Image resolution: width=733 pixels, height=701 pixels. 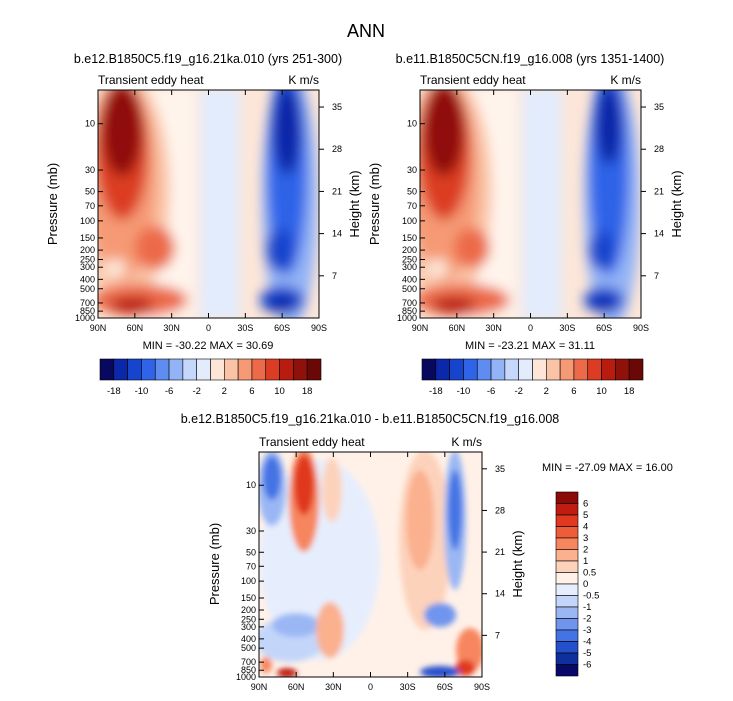 I want to click on panel-right-y2label: Height (km), so click(x=676, y=203).